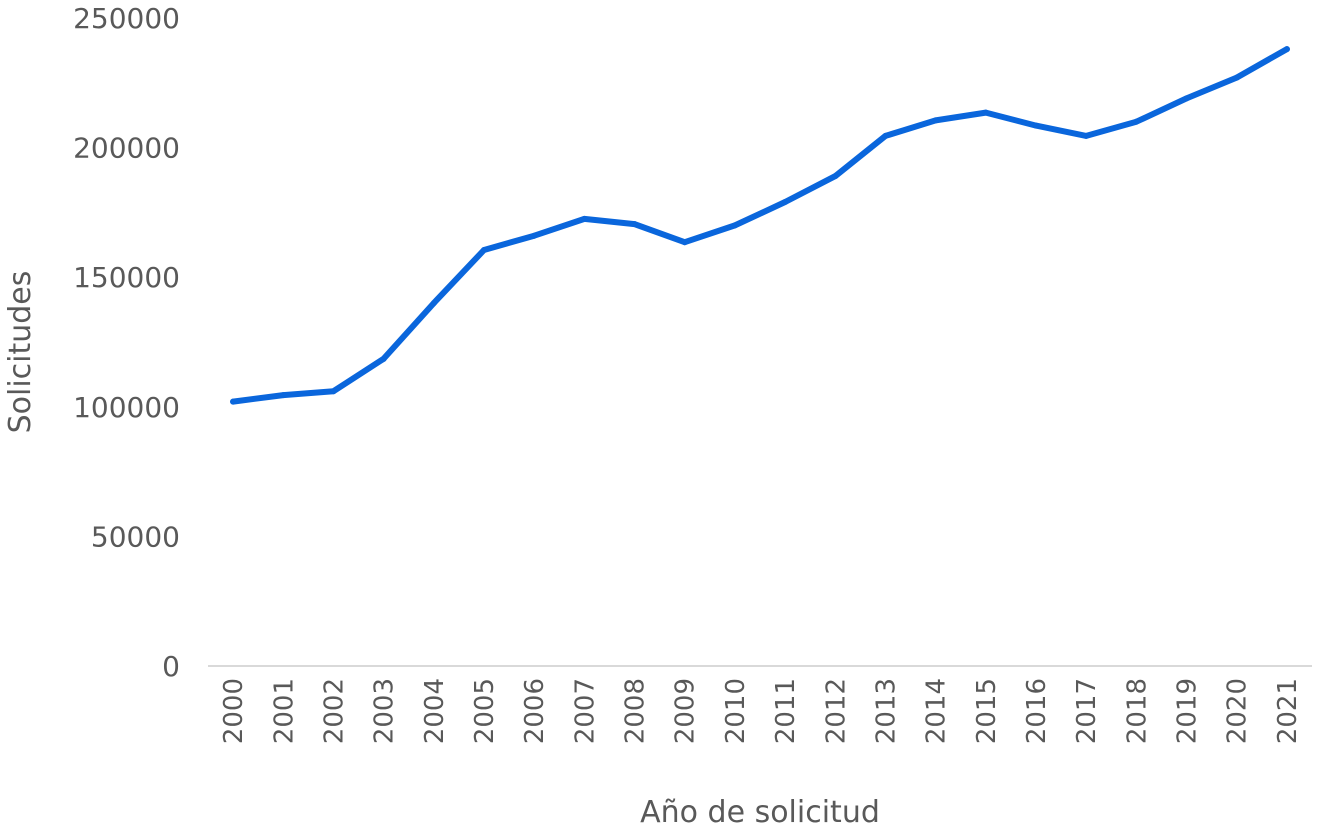  I want to click on x-tick-label: 2015, so click(987, 711).